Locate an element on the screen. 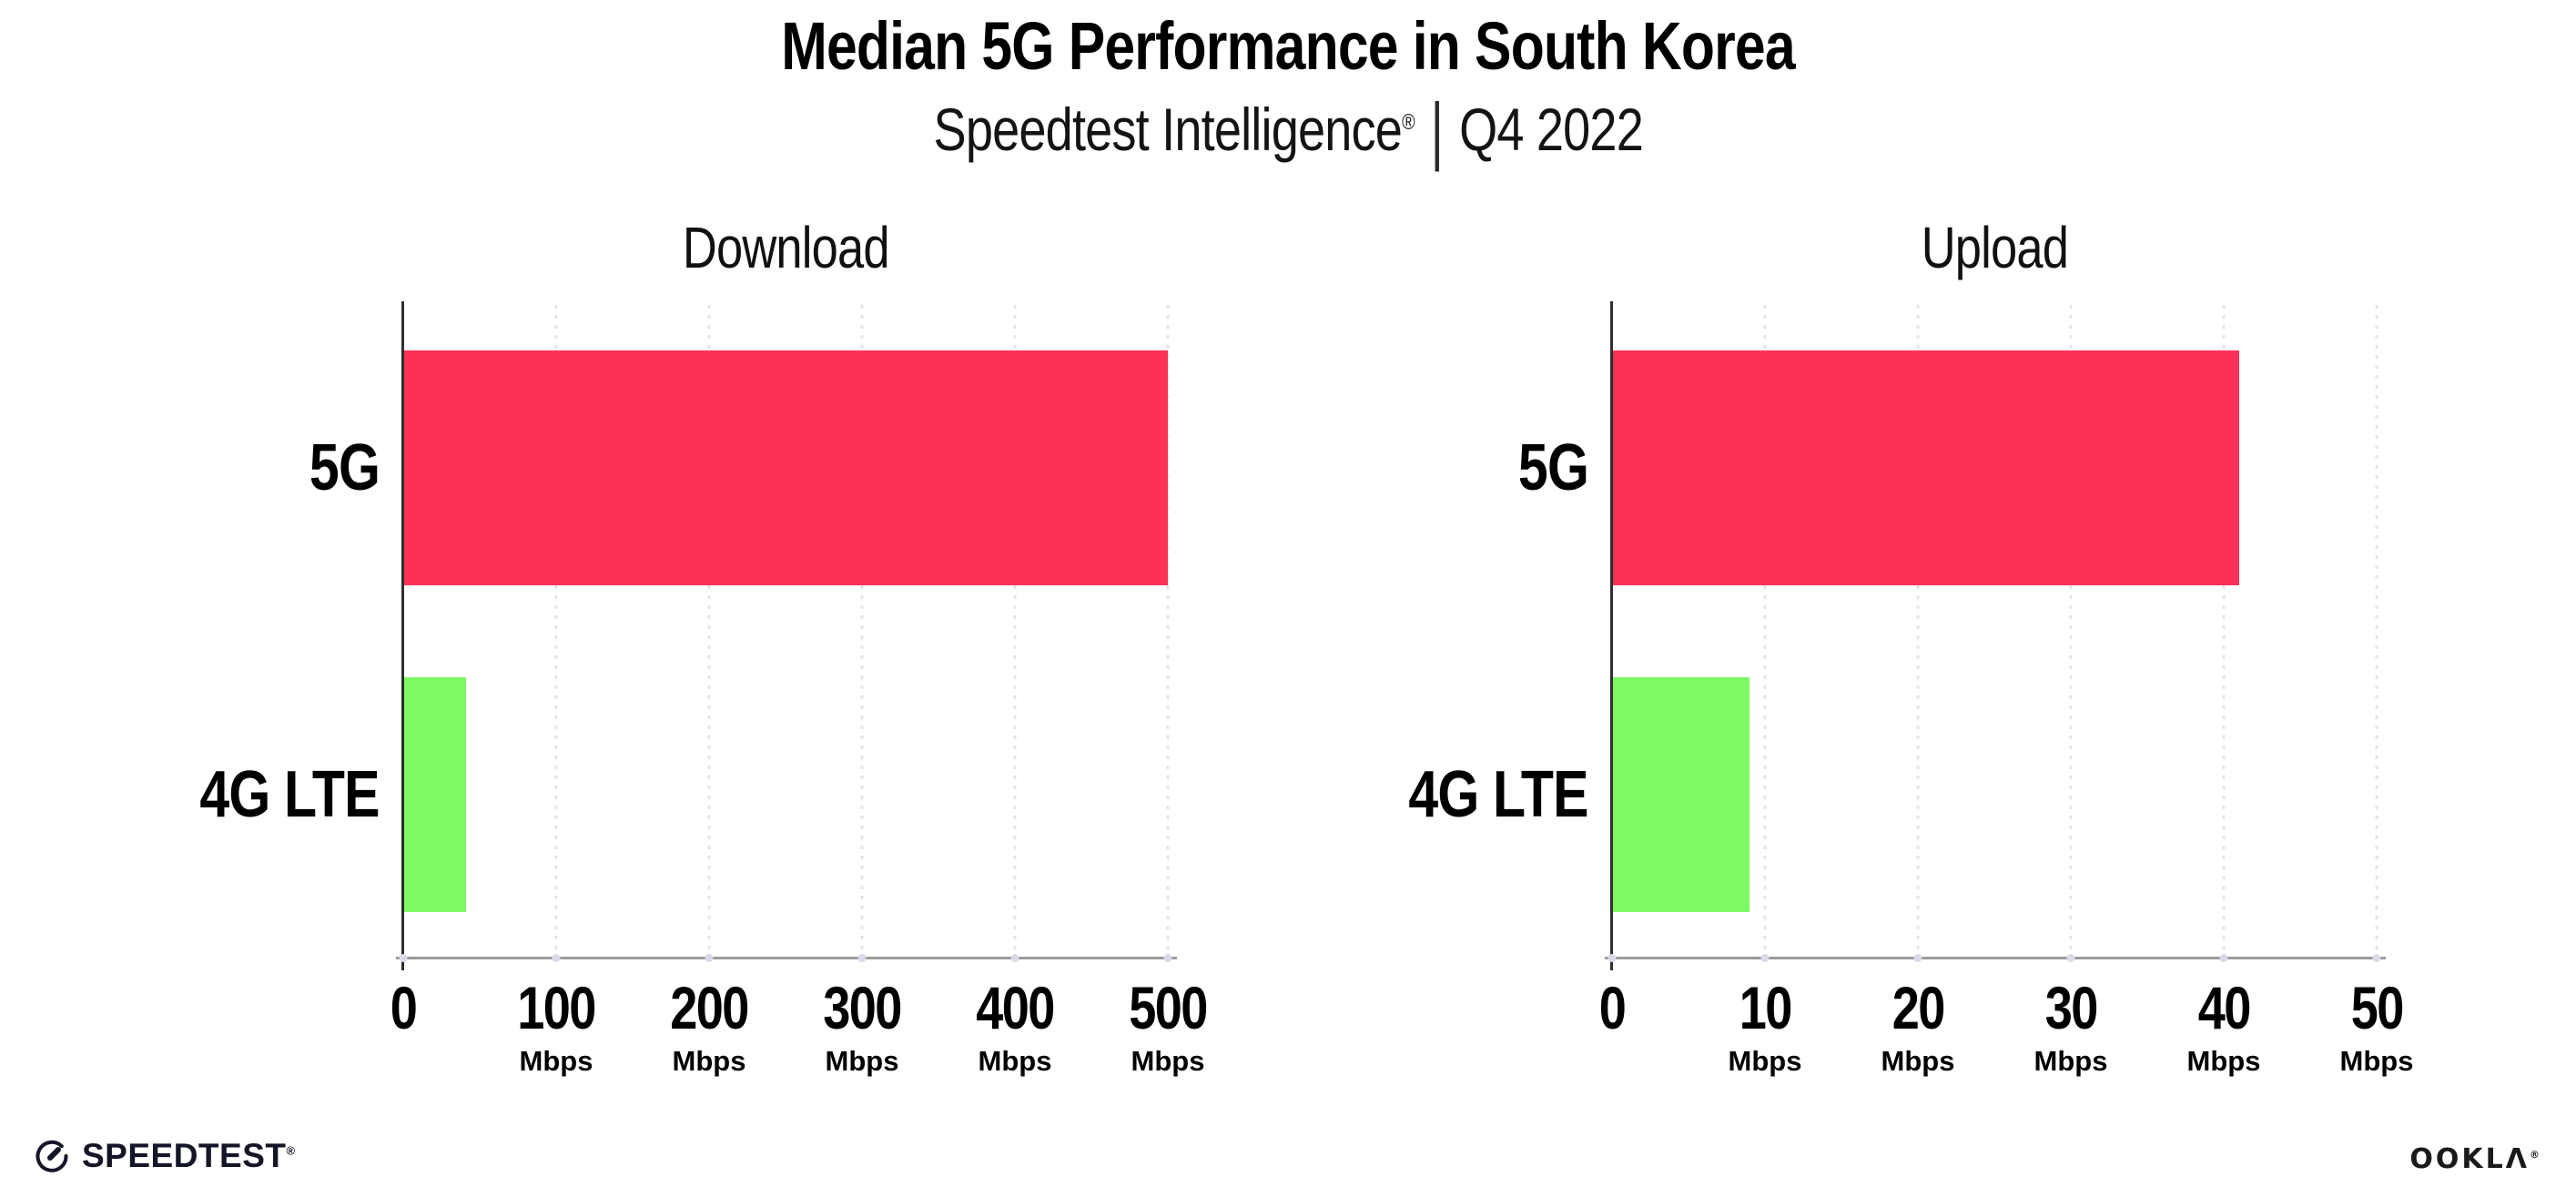  x-tick-number-text: 100 is located at coordinates (556, 1008).